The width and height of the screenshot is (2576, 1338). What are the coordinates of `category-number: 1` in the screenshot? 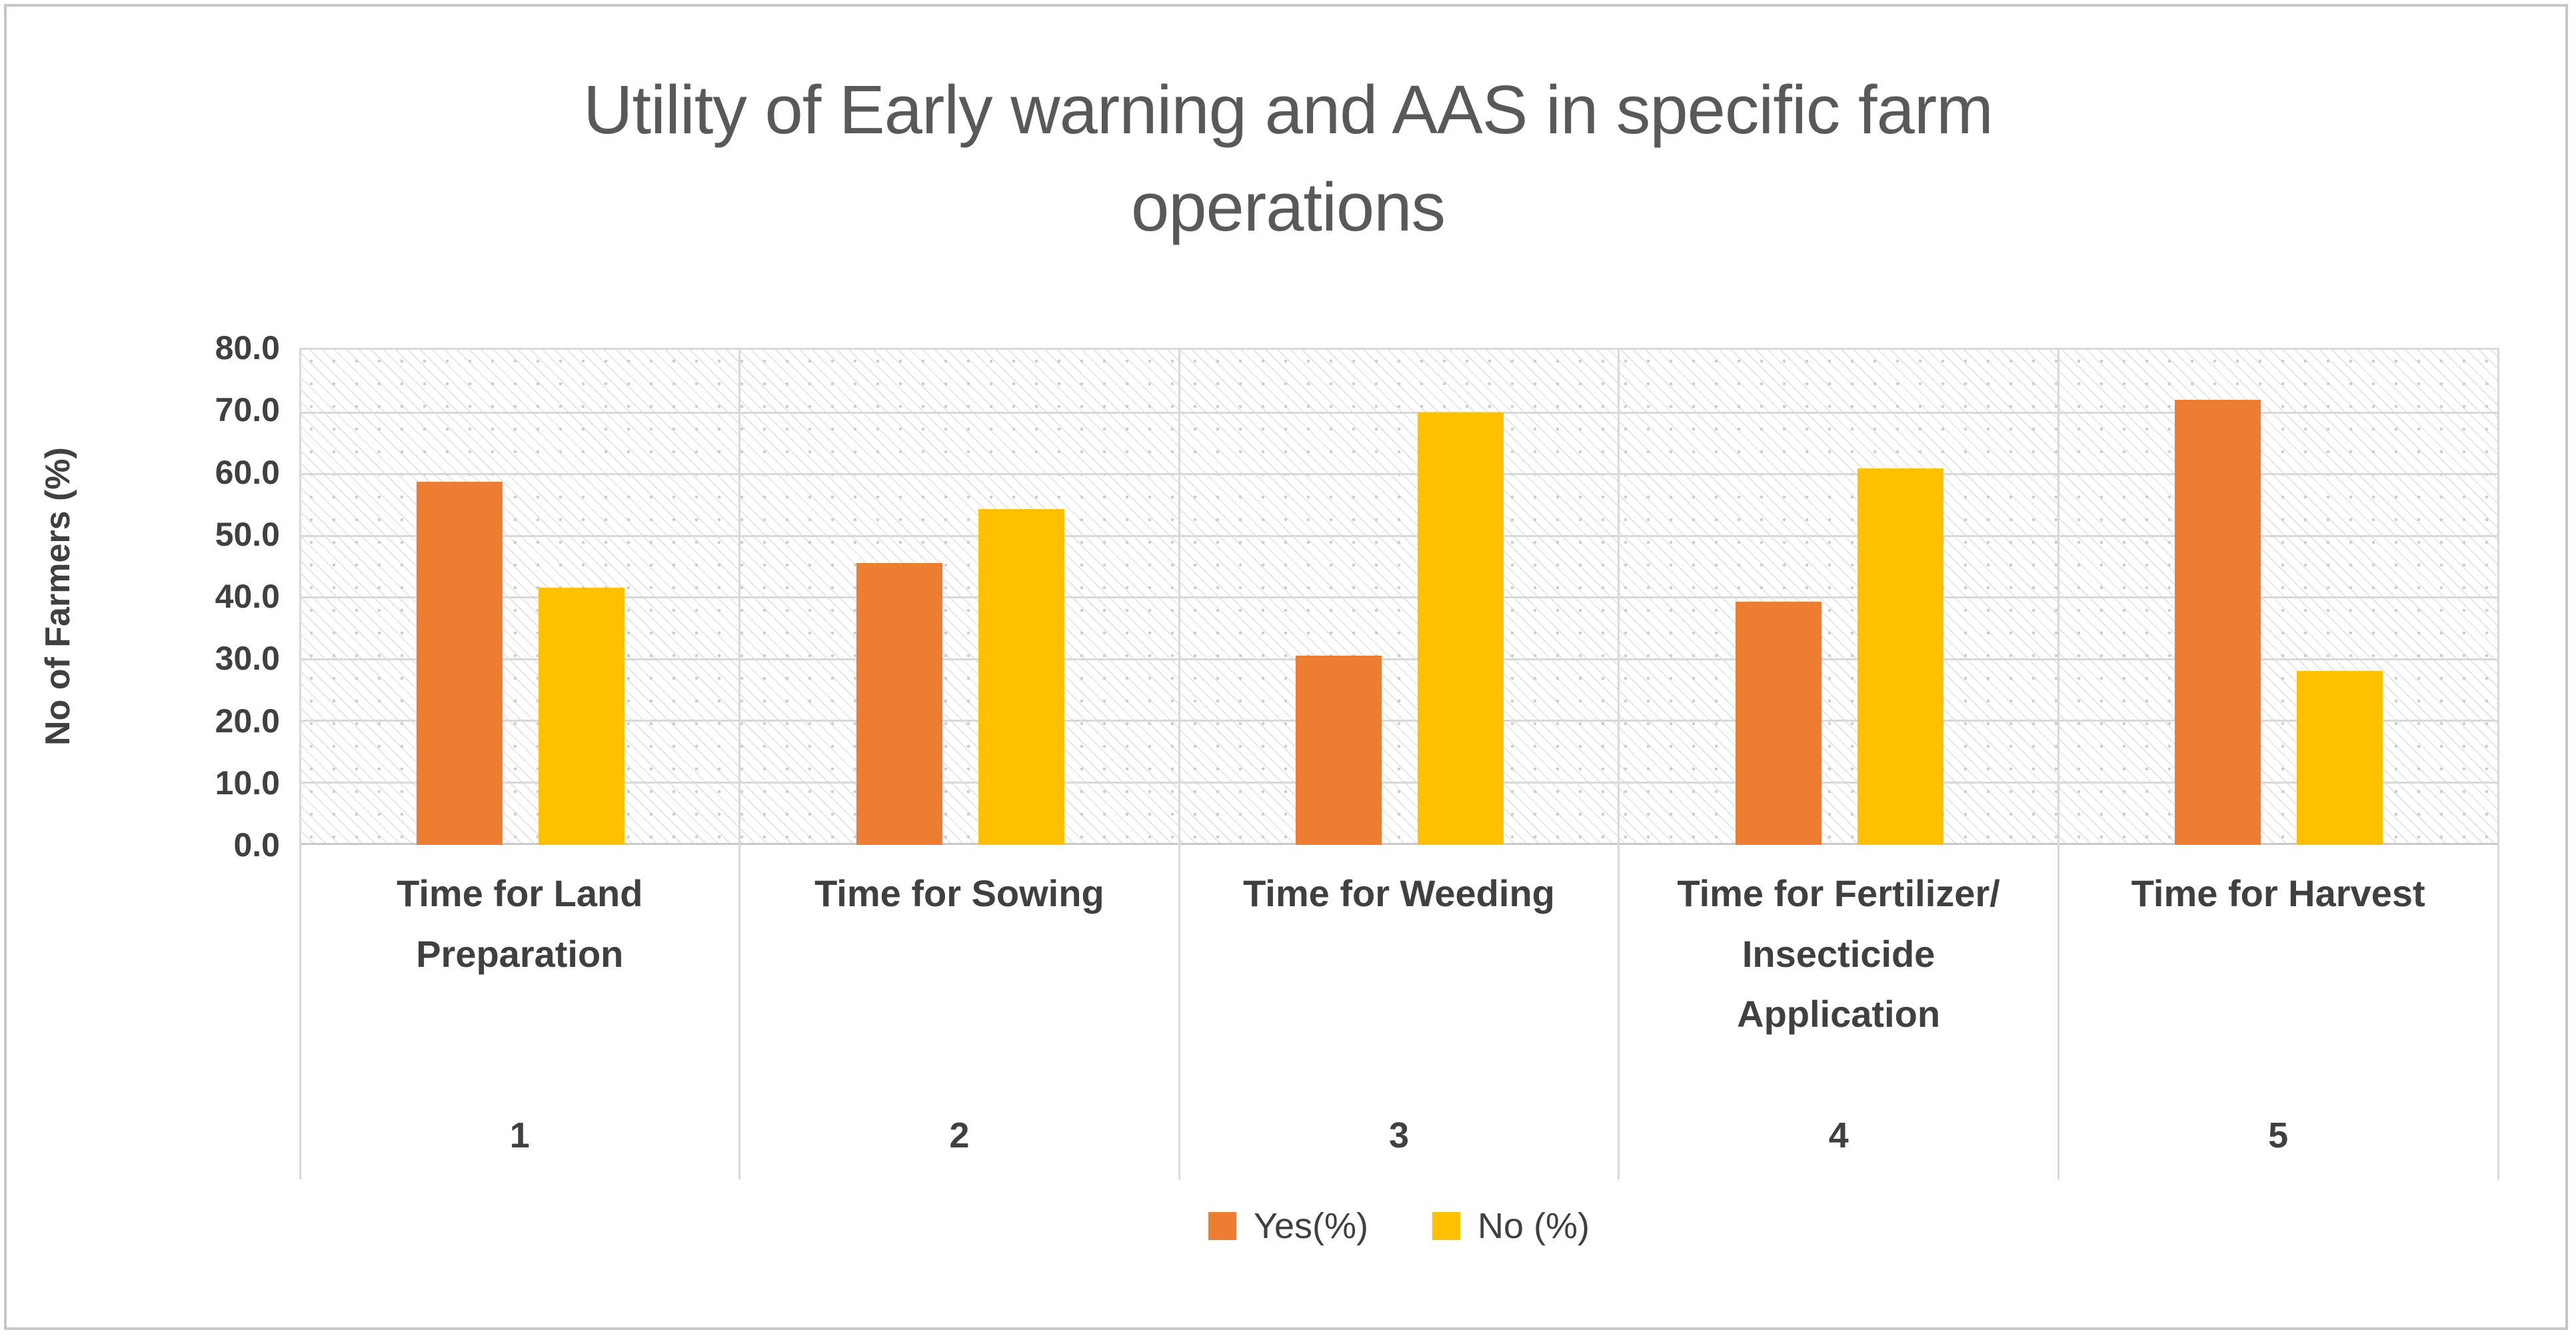 It's located at (519, 1135).